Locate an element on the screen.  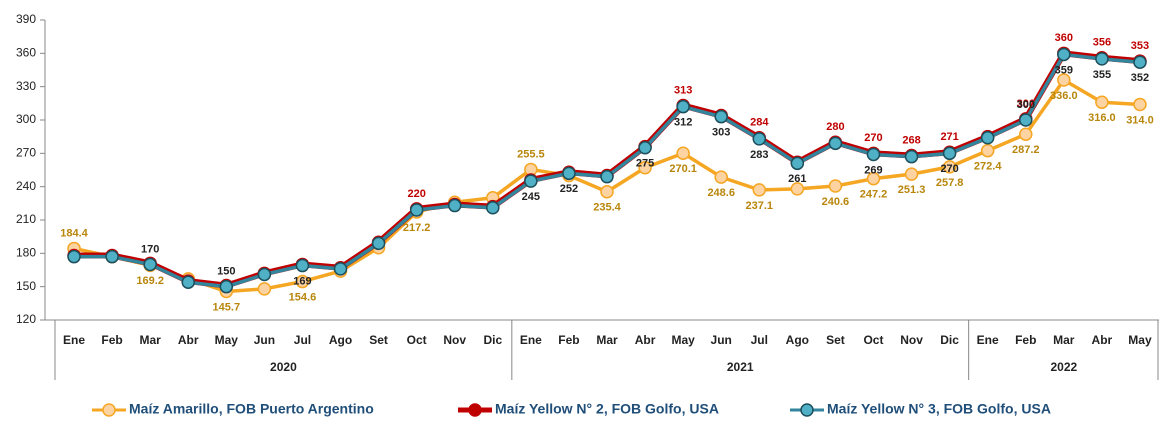
data-label: 217.2 is located at coordinates (417, 228).